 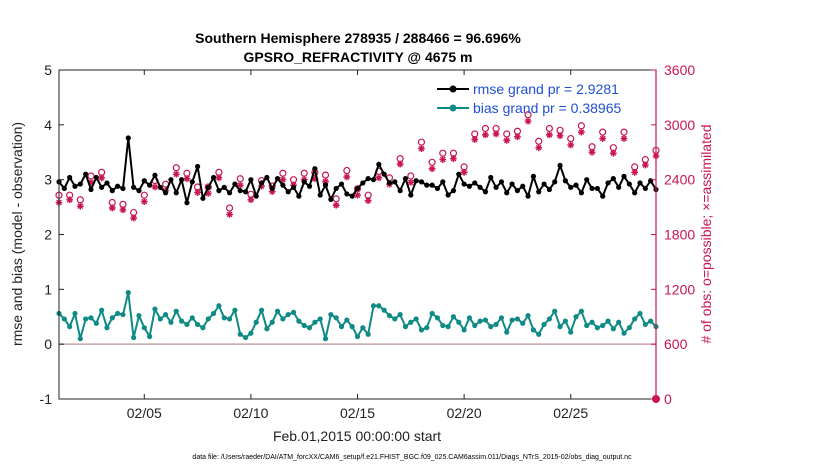 What do you see at coordinates (357, 436) in the screenshot?
I see `x-axis-label: Feb.01,2015 00:00:00 start` at bounding box center [357, 436].